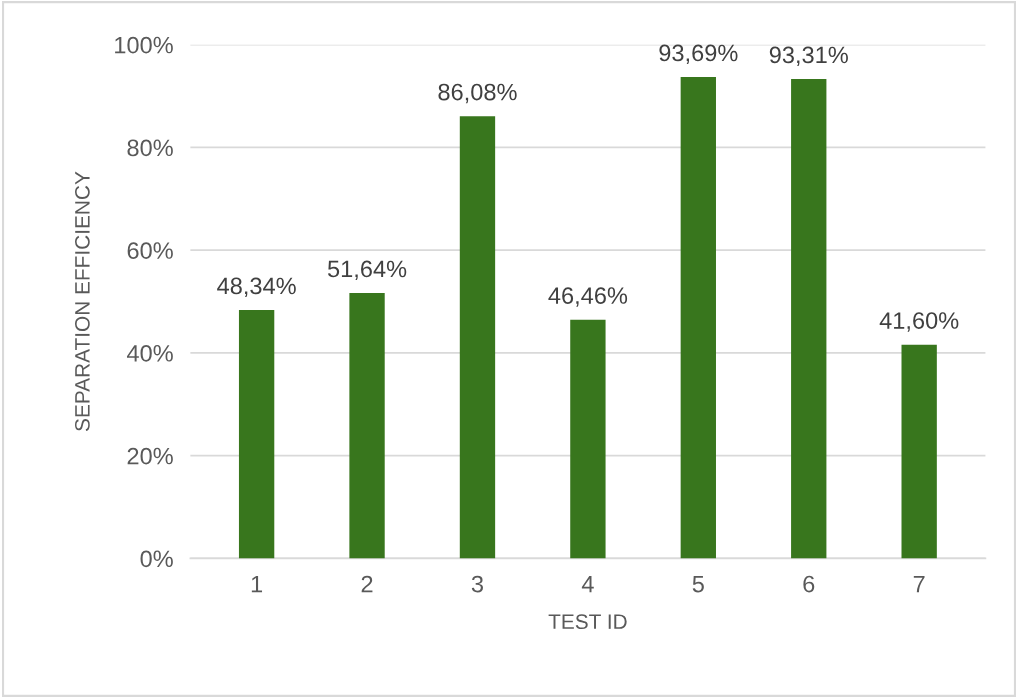 The image size is (1018, 698). What do you see at coordinates (477, 584) in the screenshot?
I see `x-tick-label: 3` at bounding box center [477, 584].